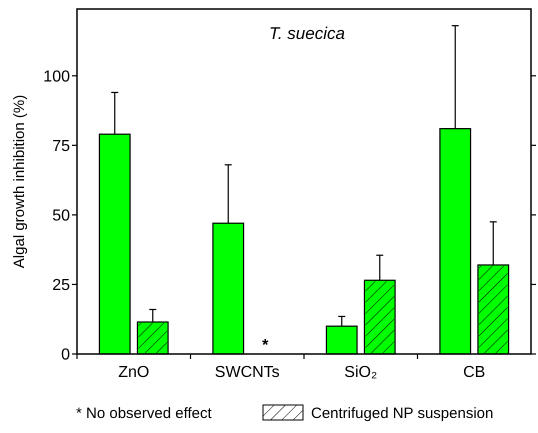  What do you see at coordinates (247, 372) in the screenshot?
I see `x-tick-label: SWCNTs` at bounding box center [247, 372].